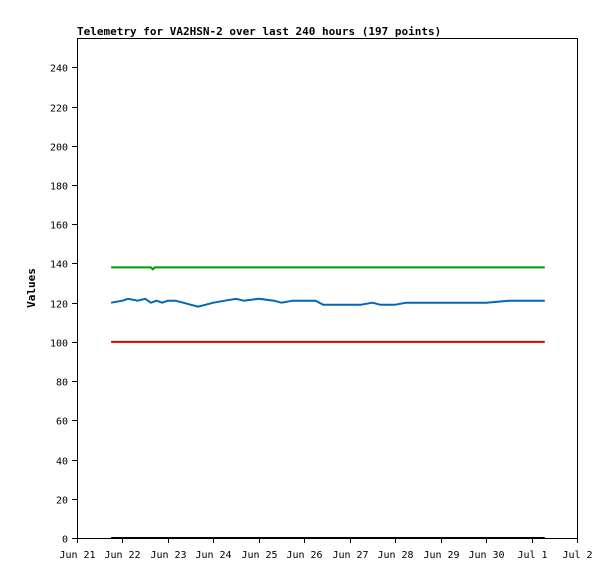  I want to click on x-tick-label: Jul 2, so click(577, 555).